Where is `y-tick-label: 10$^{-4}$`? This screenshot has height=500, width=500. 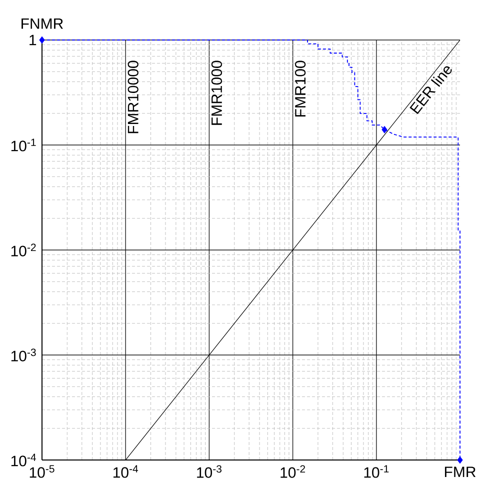 y-tick-label: 10$^{-4}$ is located at coordinates (23, 460).